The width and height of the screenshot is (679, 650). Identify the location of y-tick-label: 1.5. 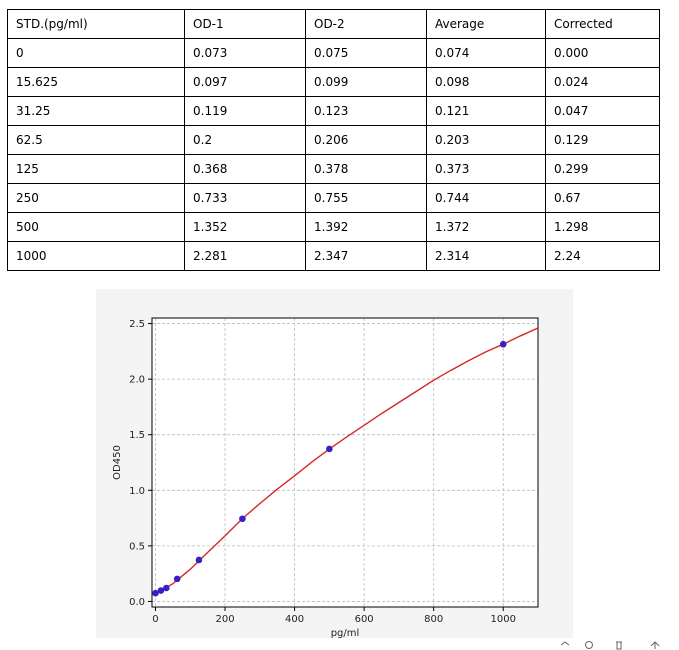
(137, 435).